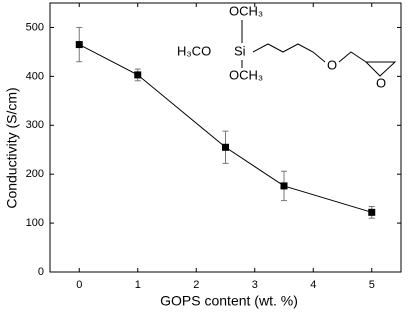 Image resolution: width=420 pixels, height=315 pixels. Describe the element at coordinates (313, 285) in the screenshot. I see `x-tick-label: 4` at that location.